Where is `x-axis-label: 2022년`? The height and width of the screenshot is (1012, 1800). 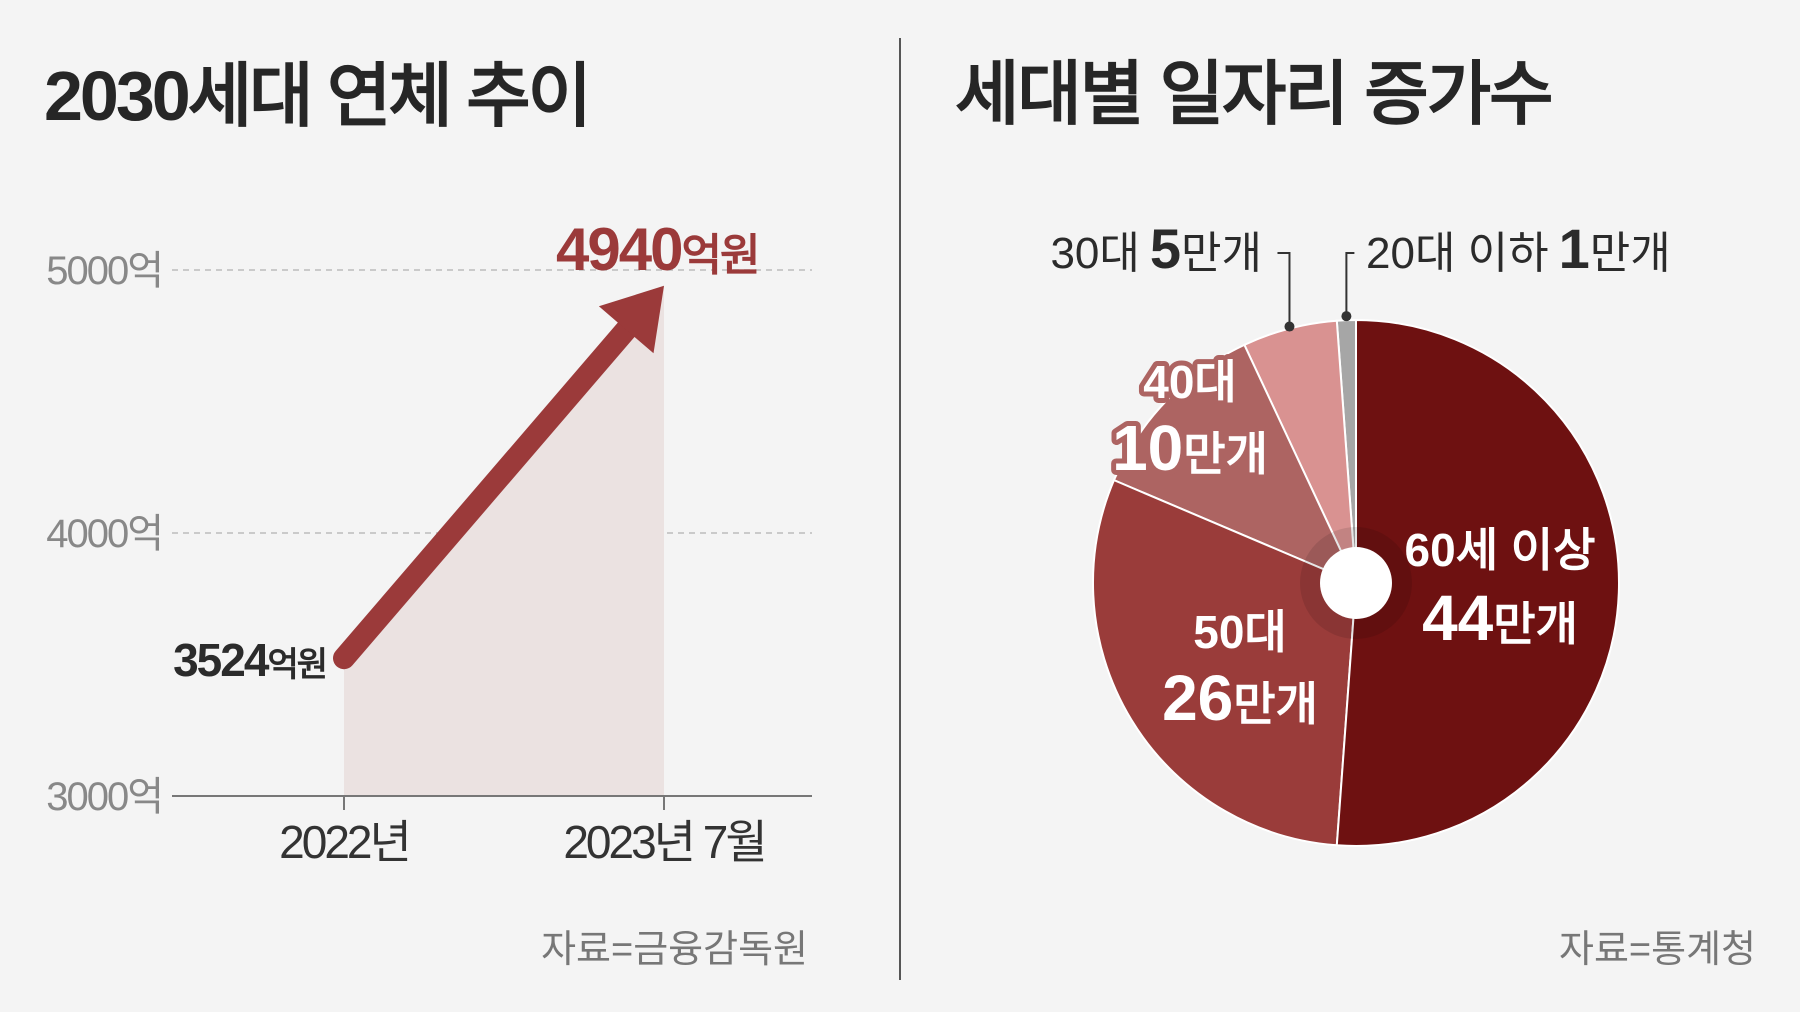 x-axis-label: 2022년 is located at coordinates (344, 842).